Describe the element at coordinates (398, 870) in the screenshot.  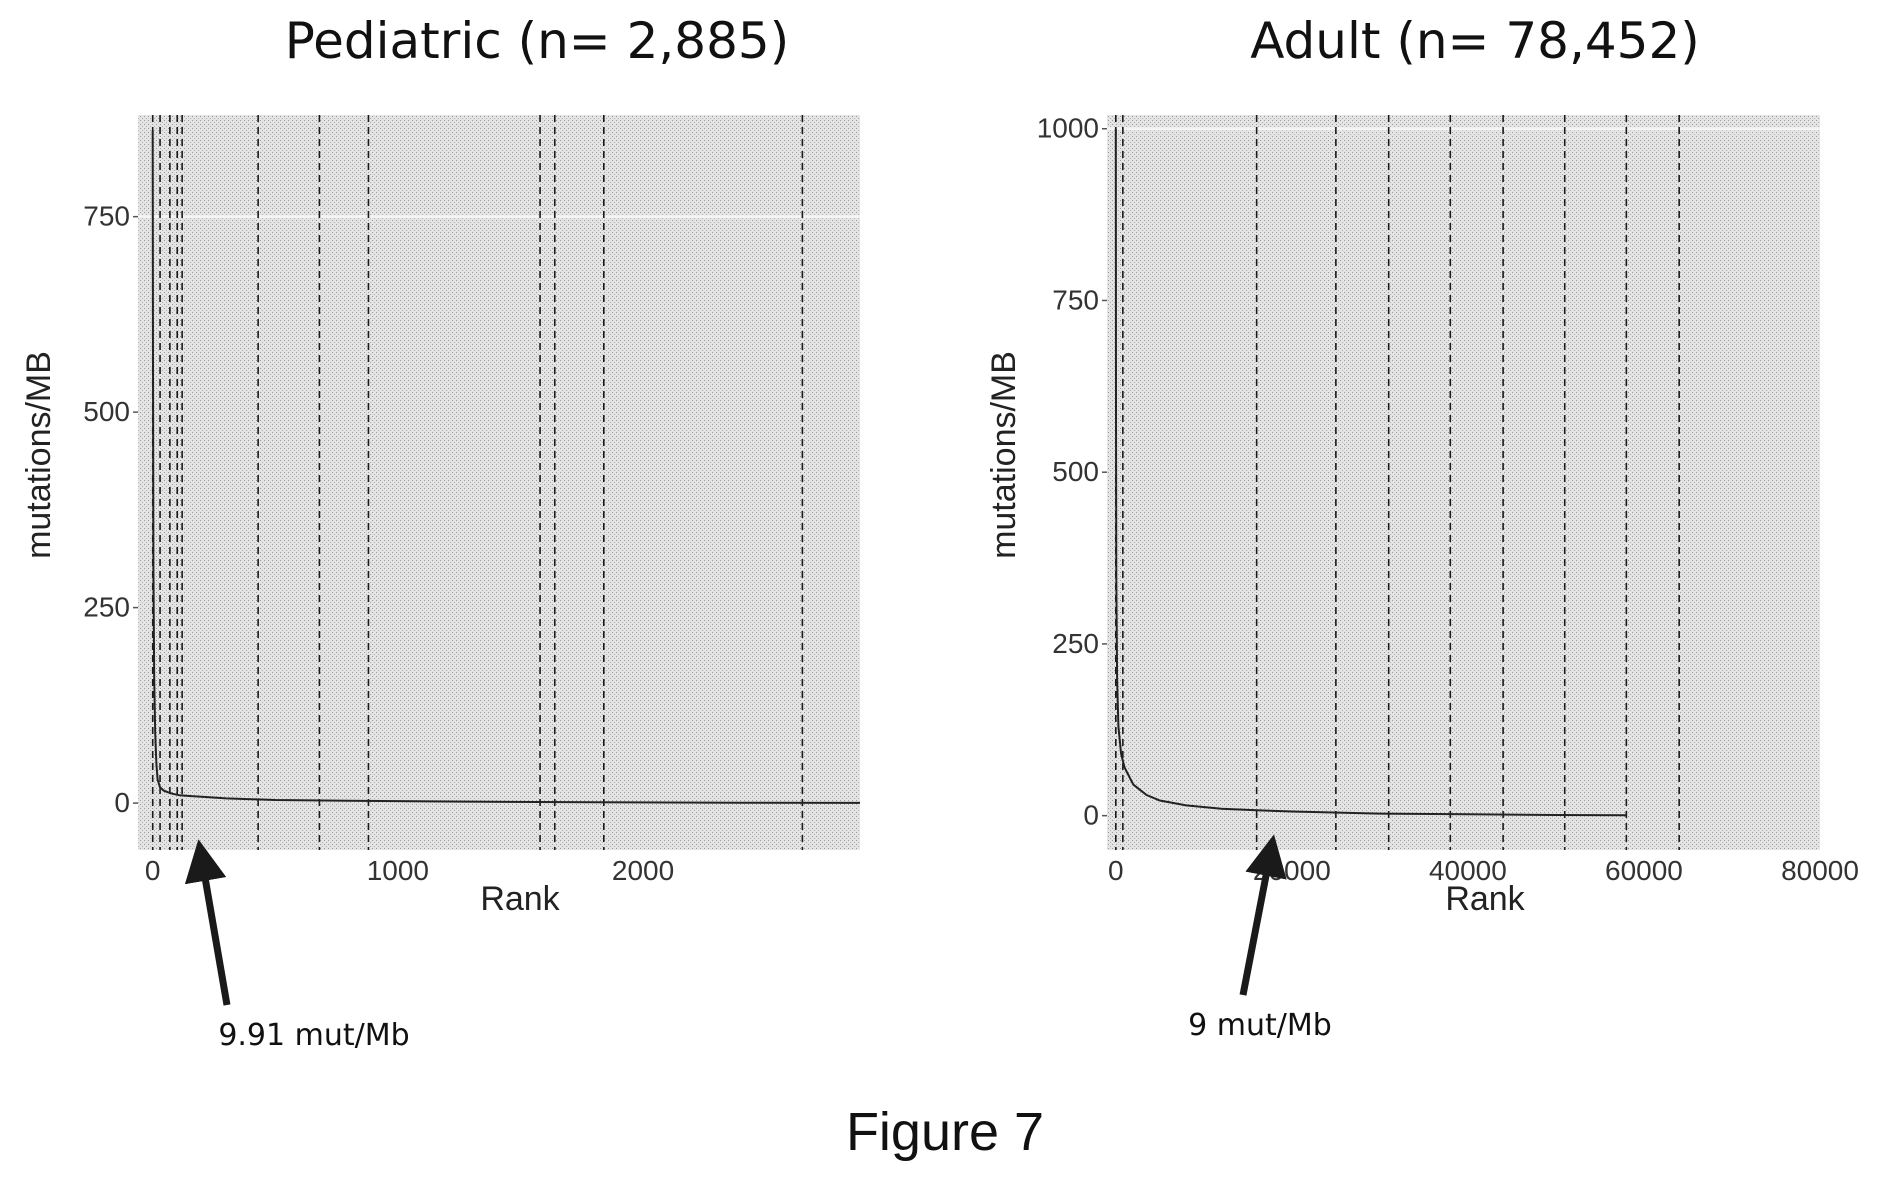
I see `x-tick-label: 1000` at that location.